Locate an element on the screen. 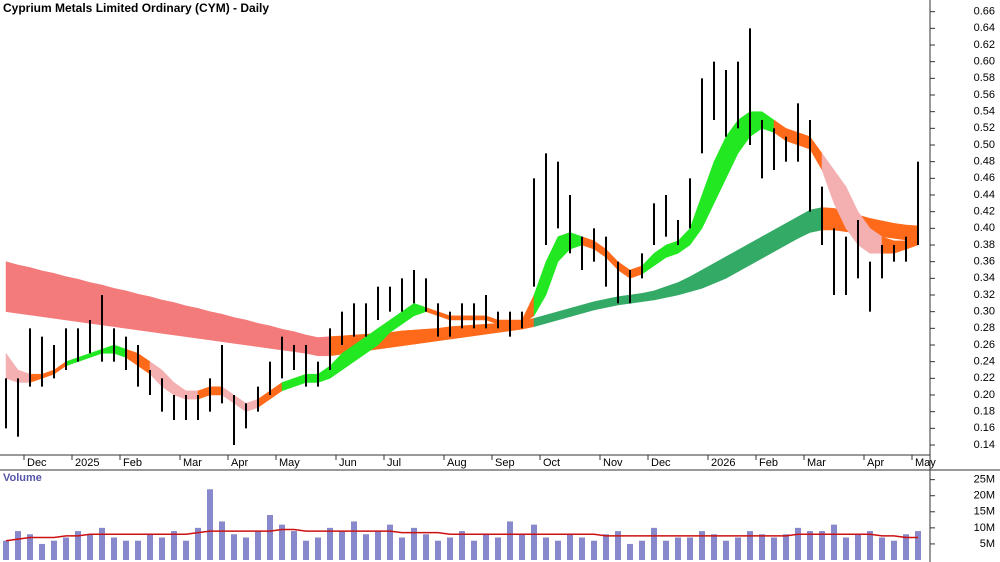 Image resolution: width=1000 pixels, height=562 pixels. volume-average is located at coordinates (461, 535).